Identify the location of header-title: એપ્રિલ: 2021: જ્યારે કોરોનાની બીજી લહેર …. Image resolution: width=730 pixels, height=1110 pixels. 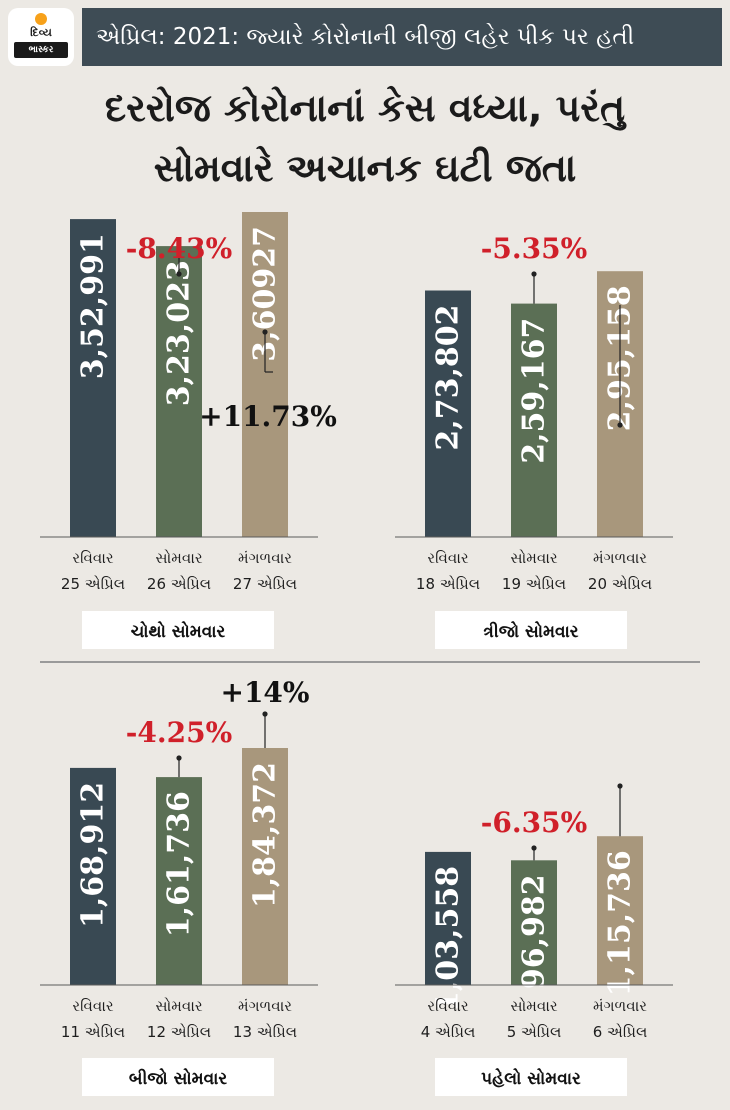
(402, 37).